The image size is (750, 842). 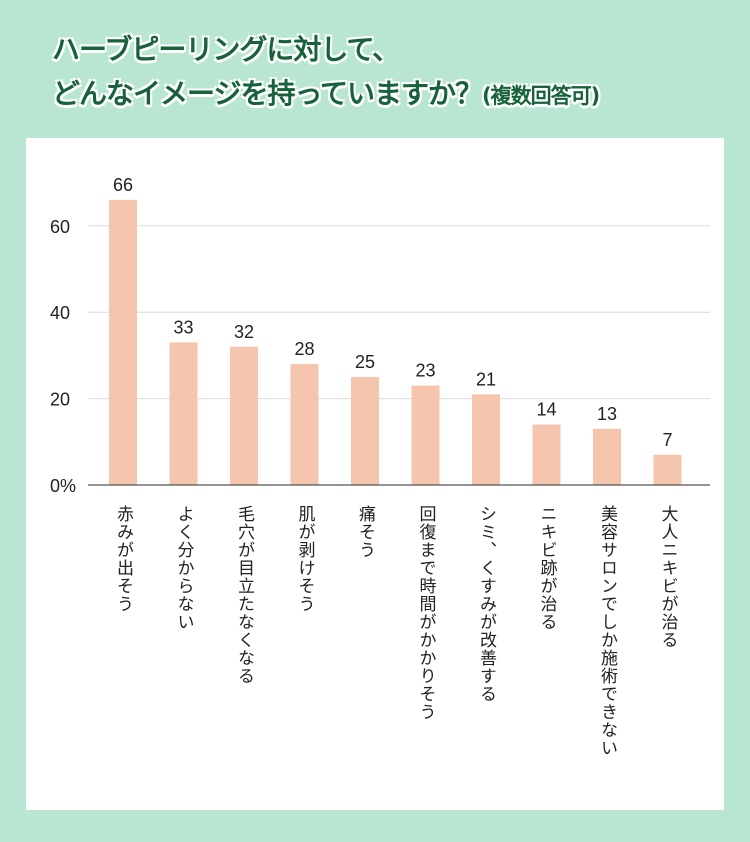 What do you see at coordinates (244, 332) in the screenshot?
I see `data-label: 32` at bounding box center [244, 332].